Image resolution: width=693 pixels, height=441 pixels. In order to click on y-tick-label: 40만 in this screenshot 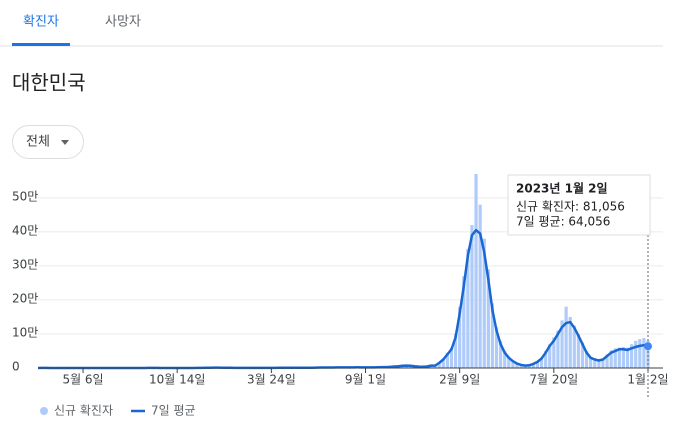, I will do `click(25, 230)`.